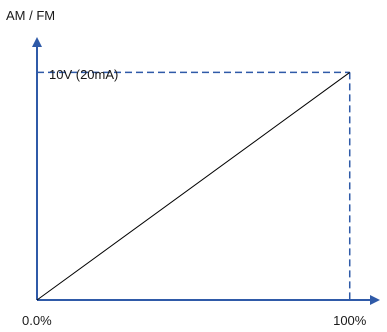 The height and width of the screenshot is (332, 387). I want to click on y-axis-label: AM / FM, so click(30, 15).